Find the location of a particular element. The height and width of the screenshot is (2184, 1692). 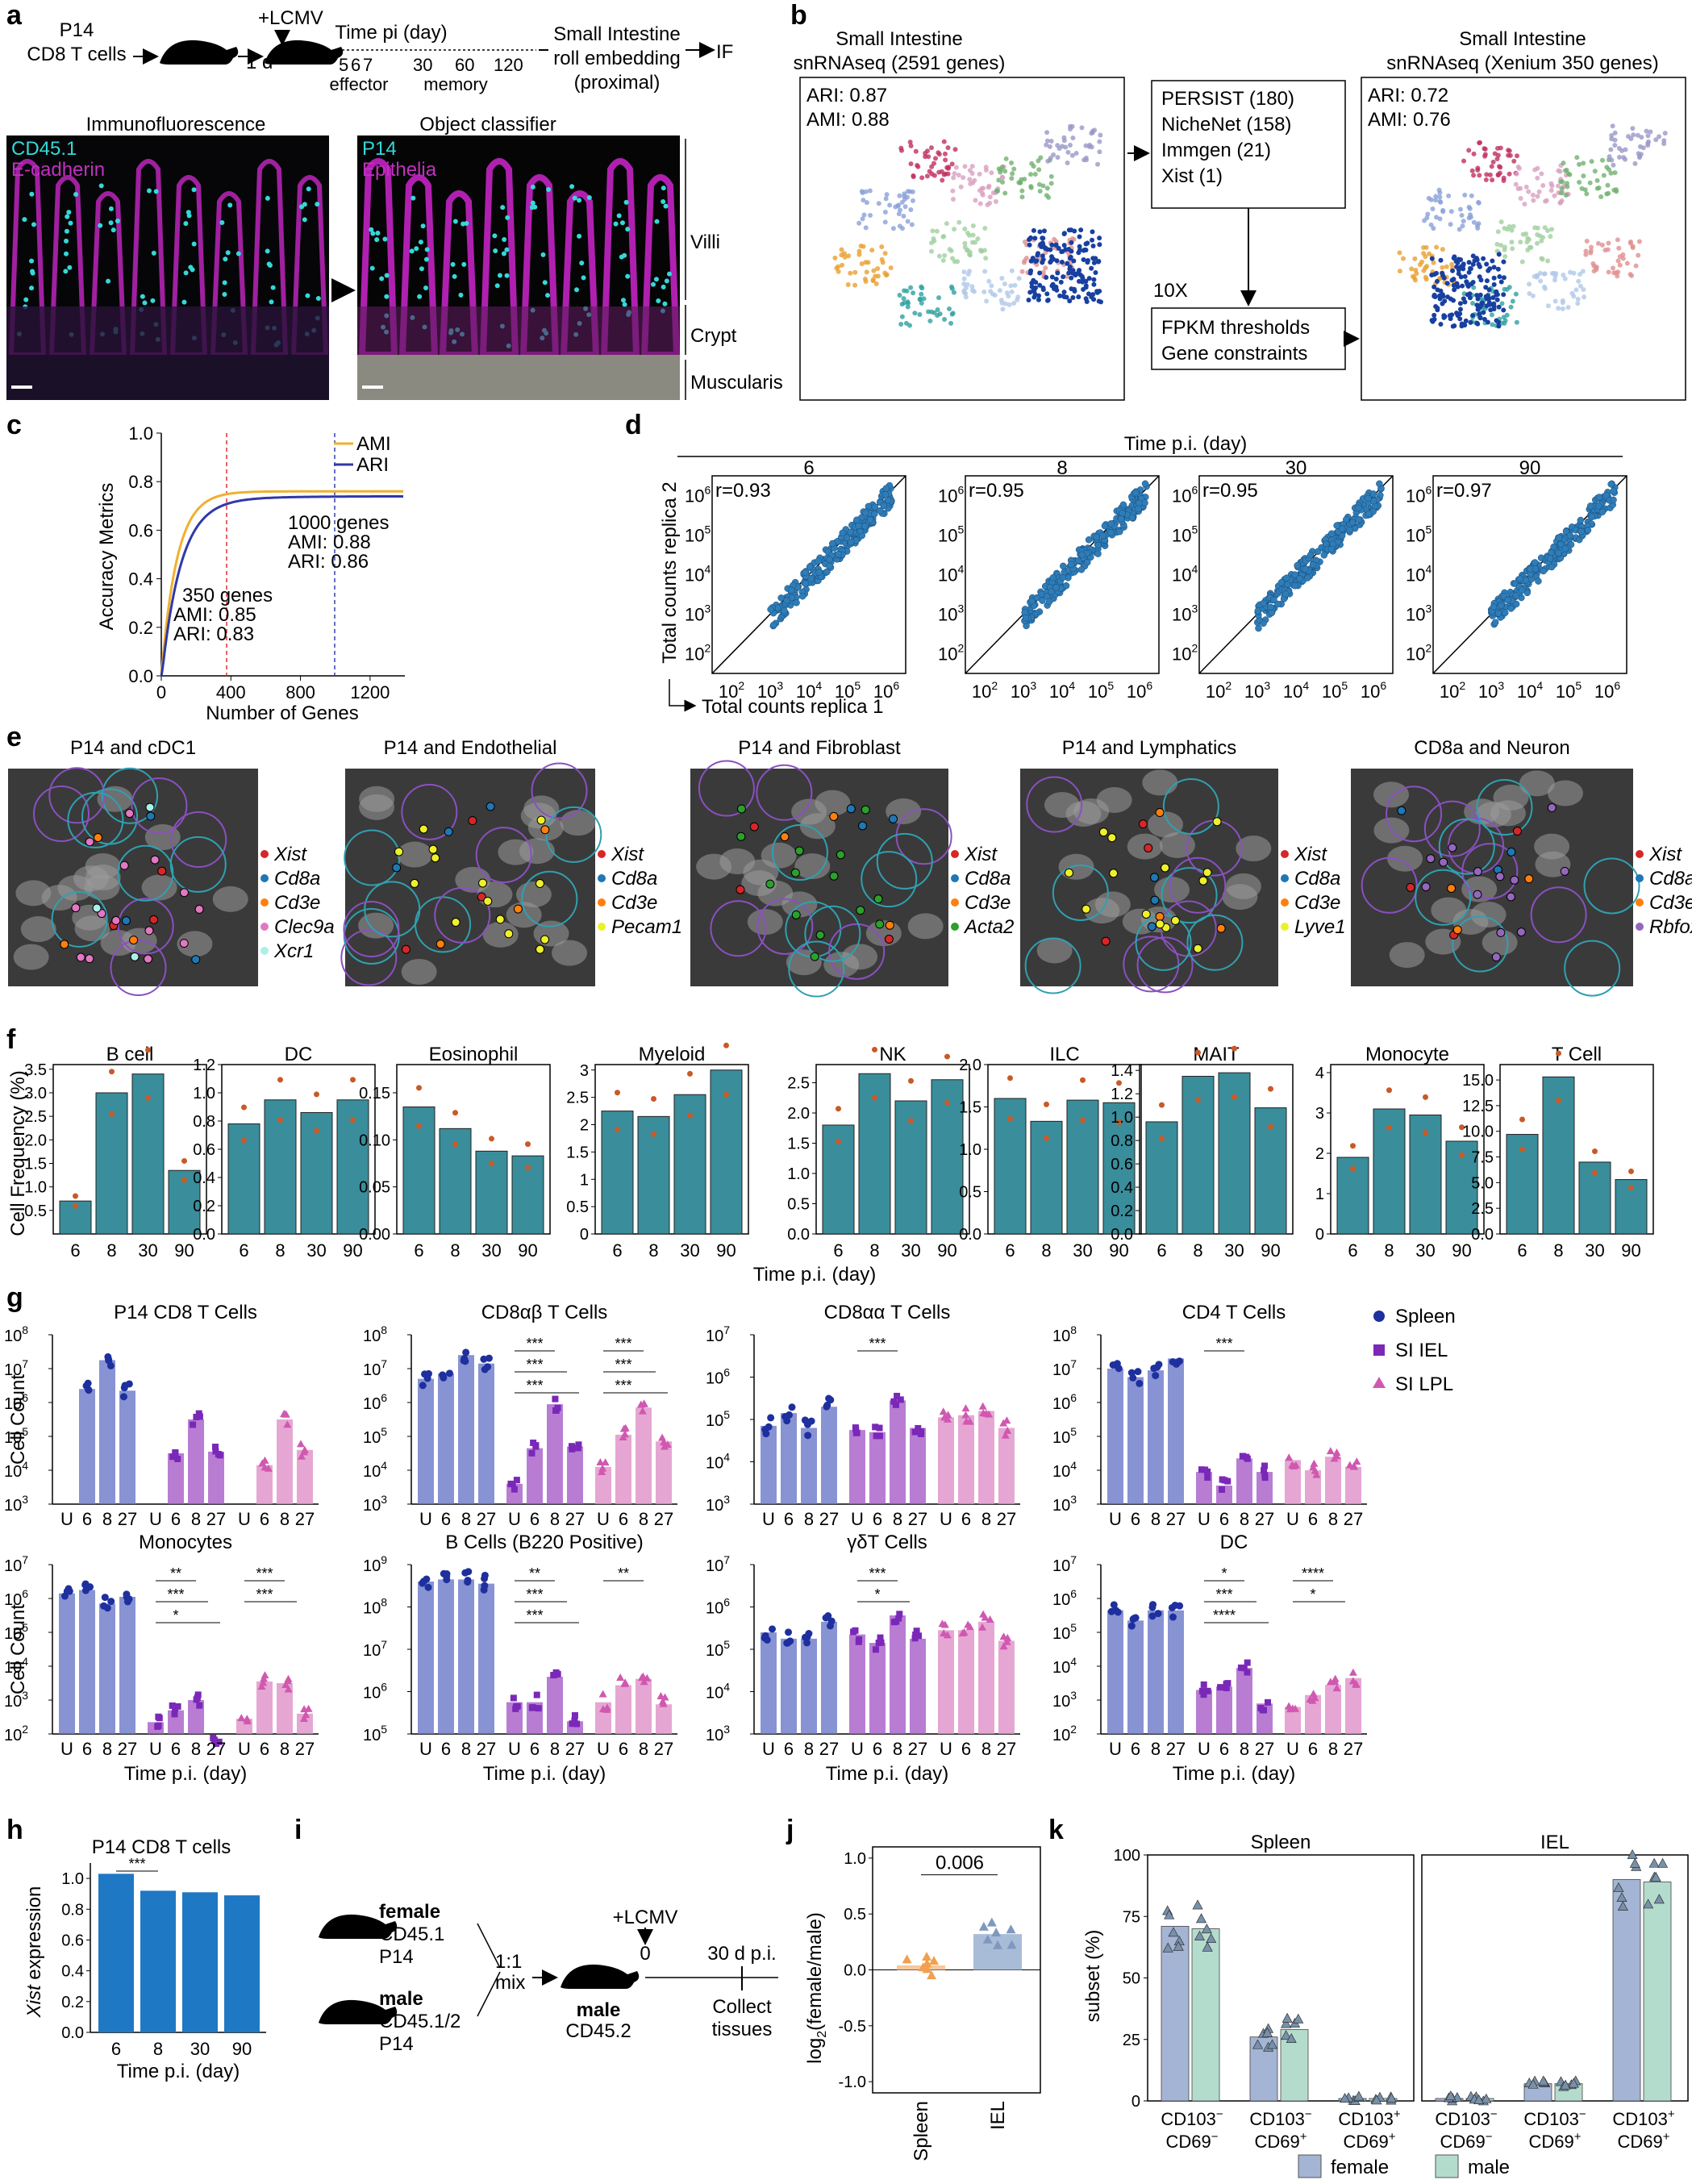

f-xtick: 8 is located at coordinates (111, 1250).